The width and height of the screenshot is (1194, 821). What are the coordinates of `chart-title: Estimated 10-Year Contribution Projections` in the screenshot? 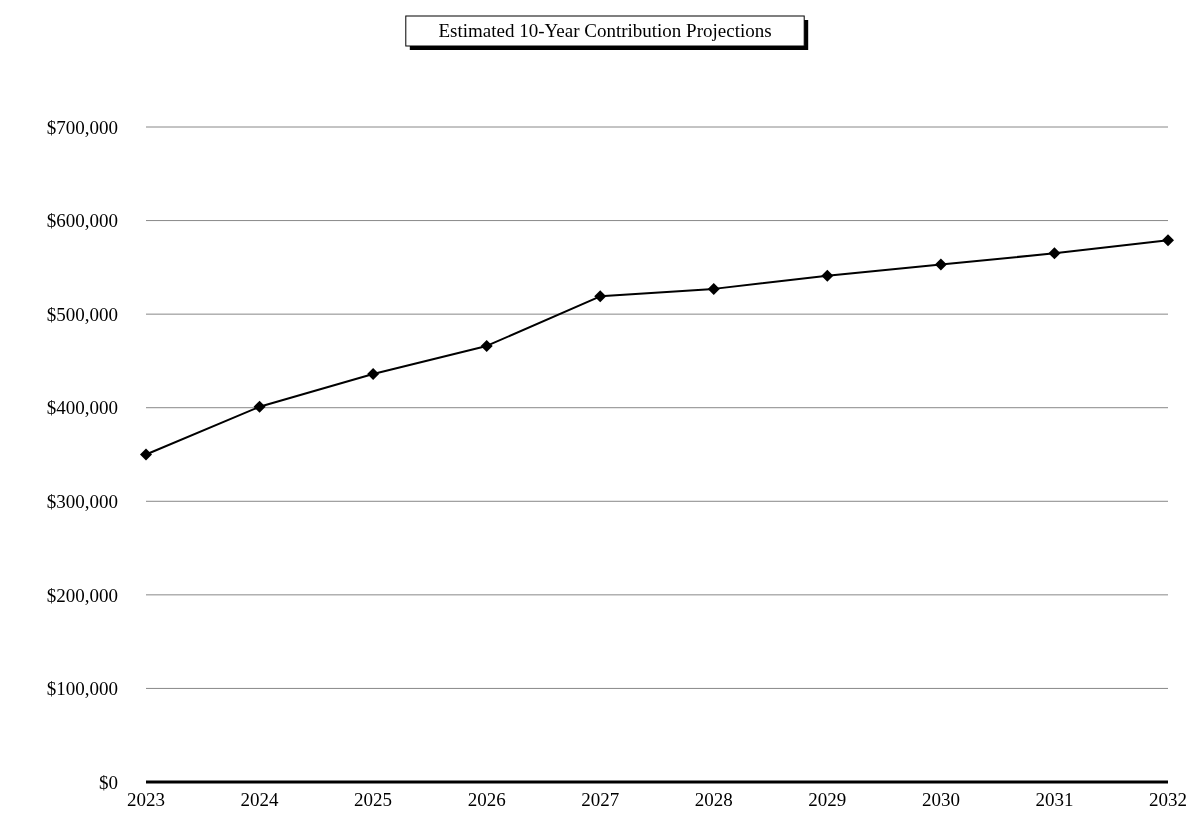 It's located at (605, 30).